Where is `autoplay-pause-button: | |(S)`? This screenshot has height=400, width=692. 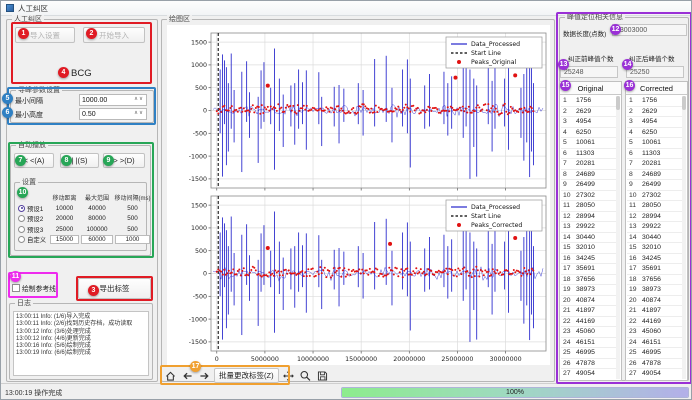 autoplay-pause-button: | |(S) is located at coordinates (79, 160).